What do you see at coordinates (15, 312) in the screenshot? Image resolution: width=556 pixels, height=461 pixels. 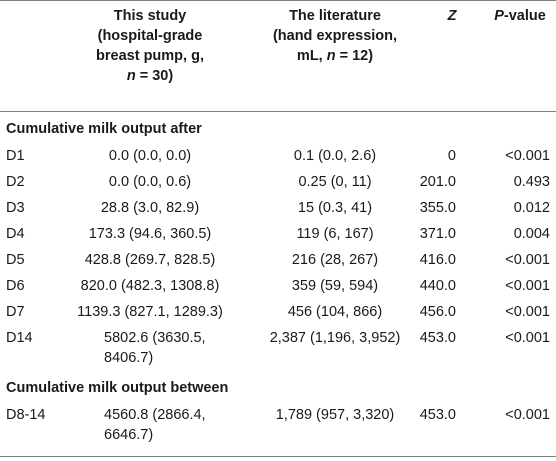 I see `row-label: D7` at bounding box center [15, 312].